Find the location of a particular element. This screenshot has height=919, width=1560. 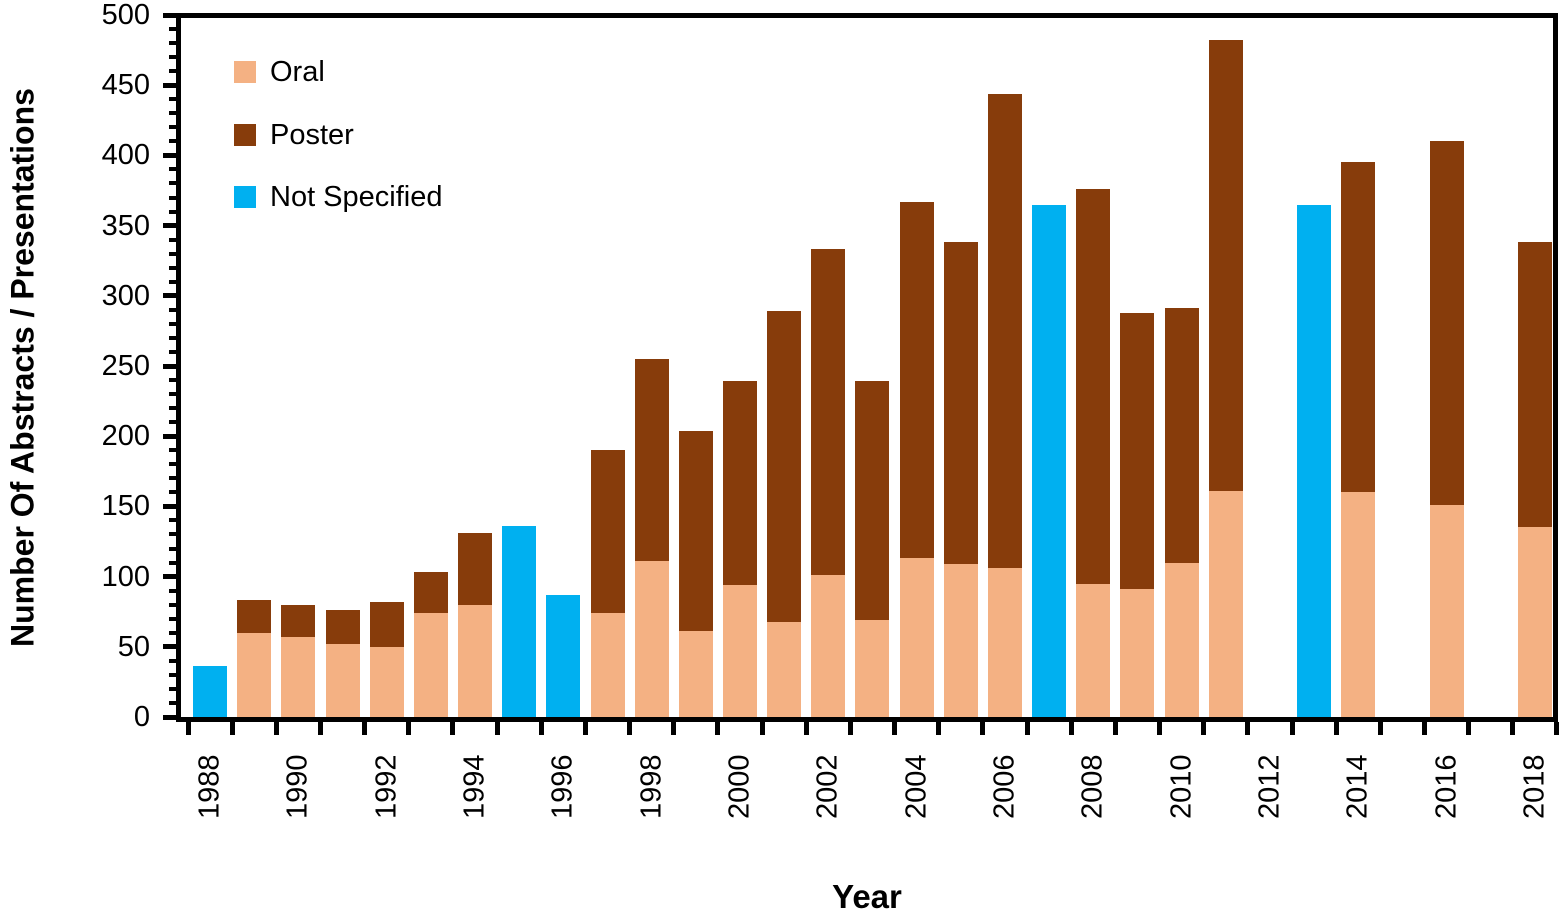

bar-segment-oral-1989 is located at coordinates (254, 674).